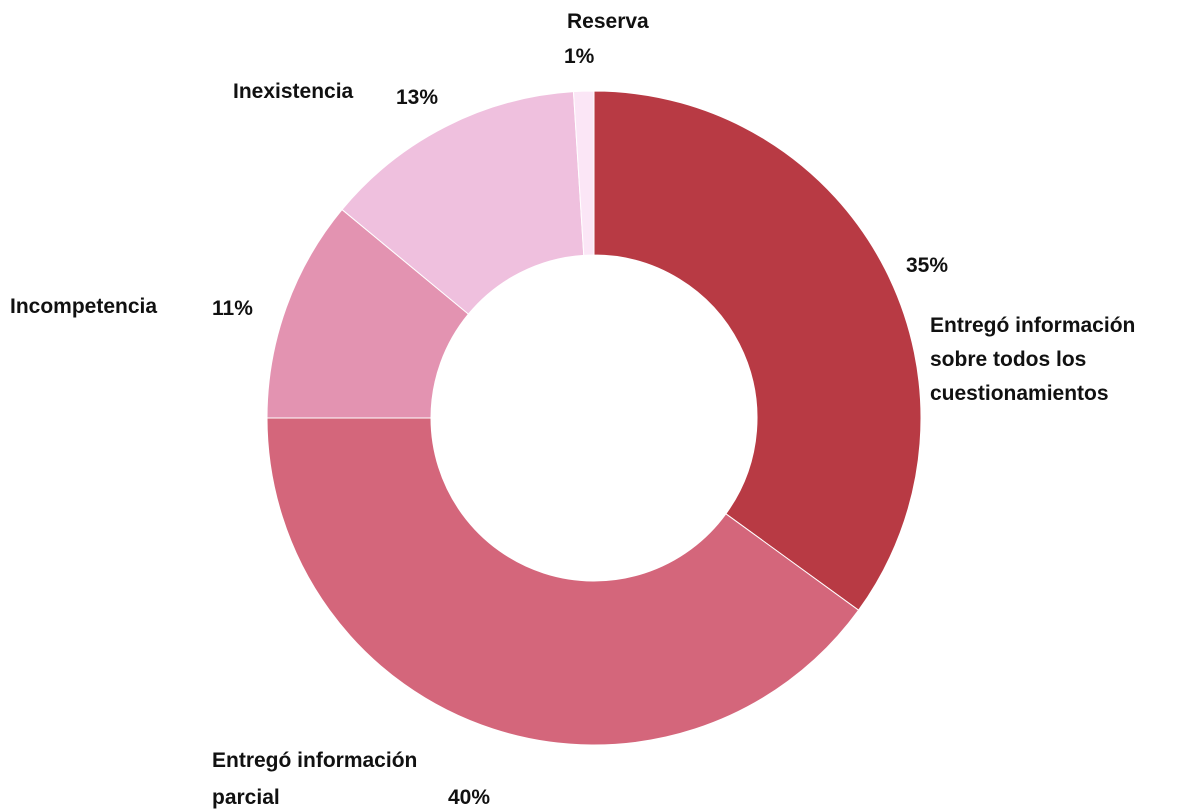 The width and height of the screenshot is (1191, 810). I want to click on slice-value-label: 11%, so click(232, 308).